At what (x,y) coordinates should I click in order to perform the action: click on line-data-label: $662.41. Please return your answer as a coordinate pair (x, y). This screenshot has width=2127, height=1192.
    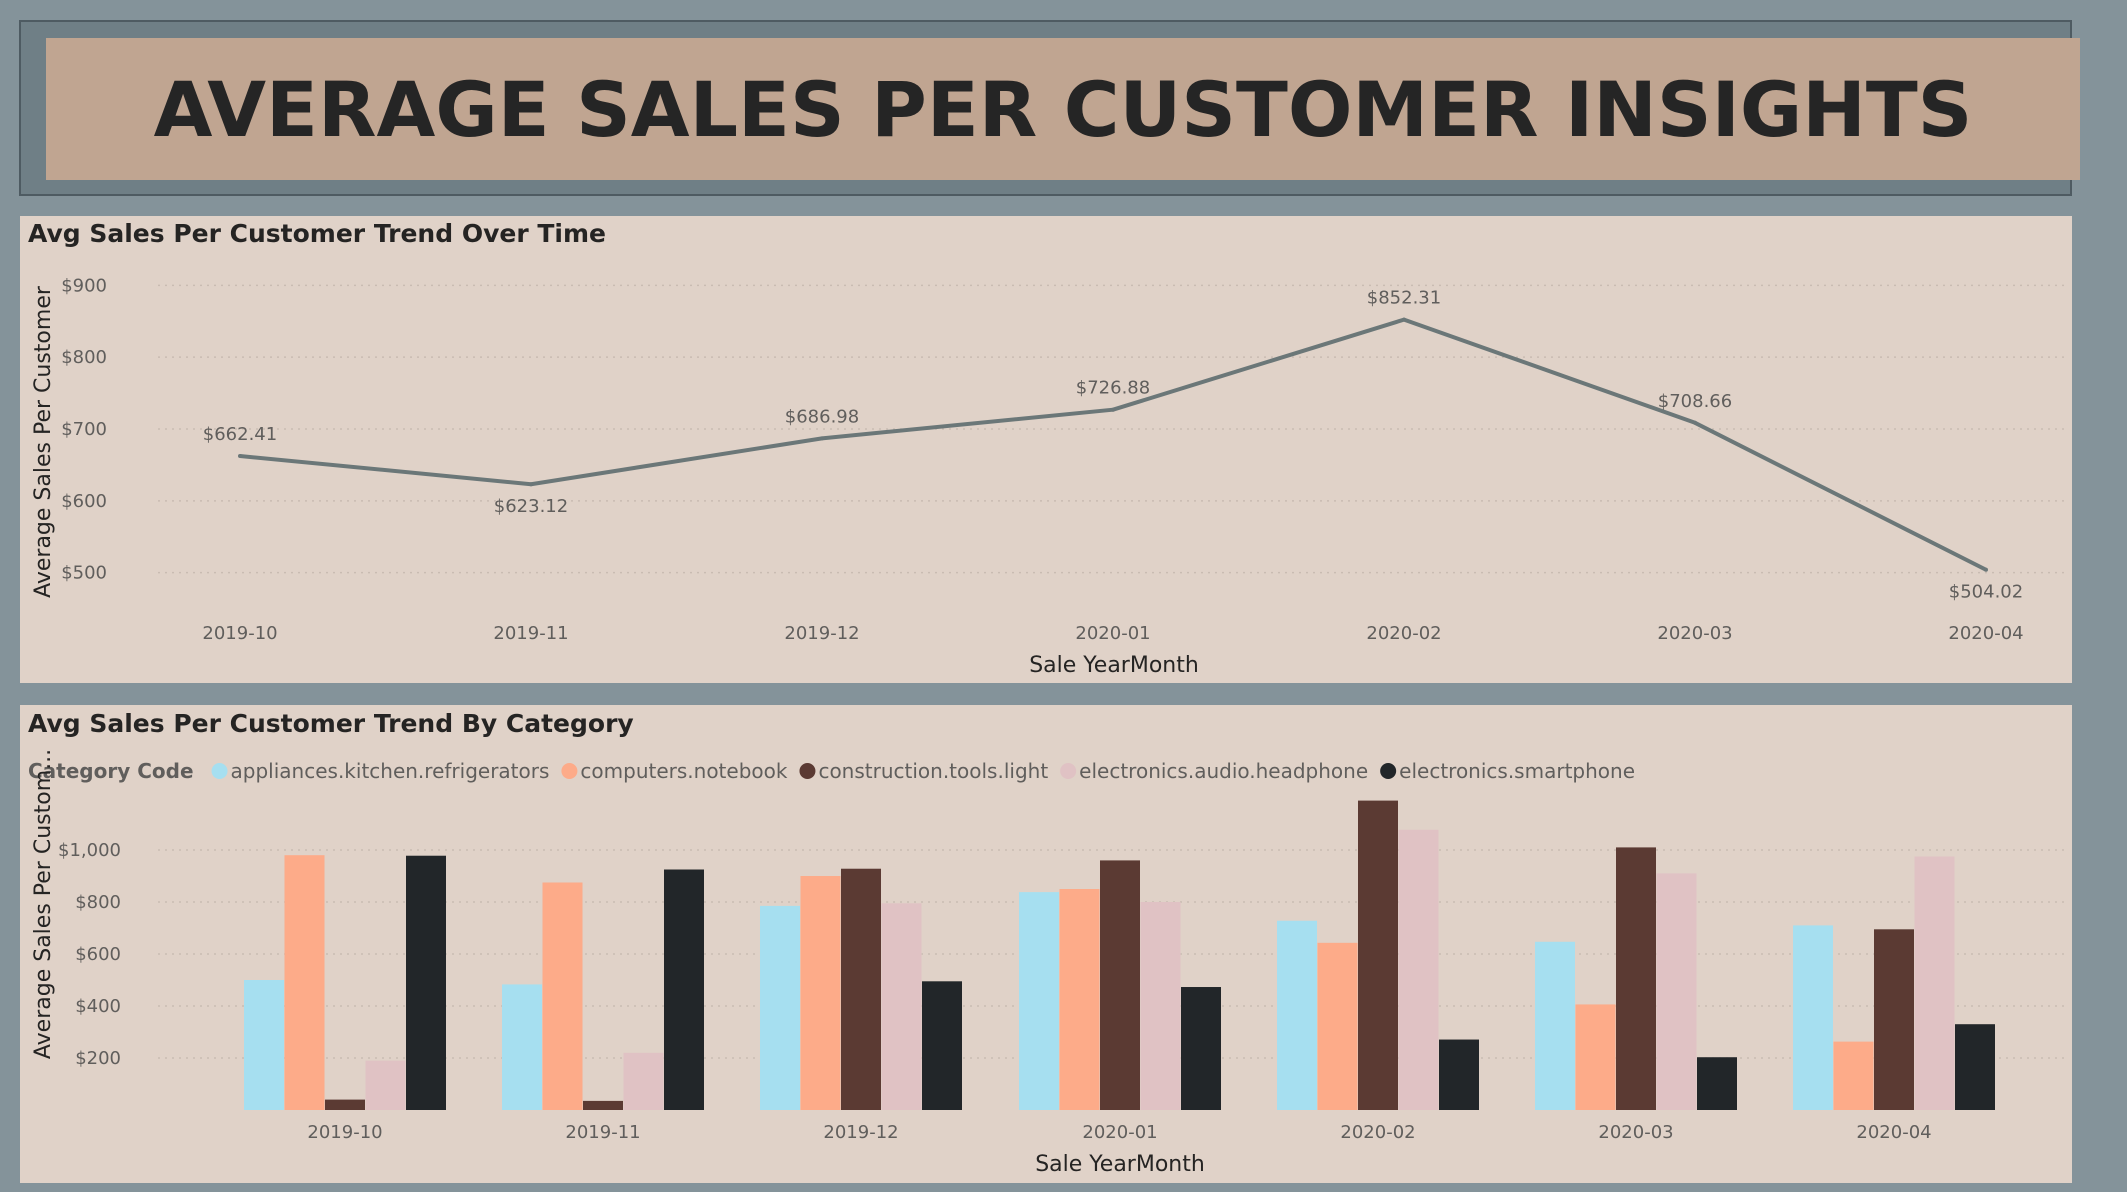
    Looking at the image, I should click on (240, 434).